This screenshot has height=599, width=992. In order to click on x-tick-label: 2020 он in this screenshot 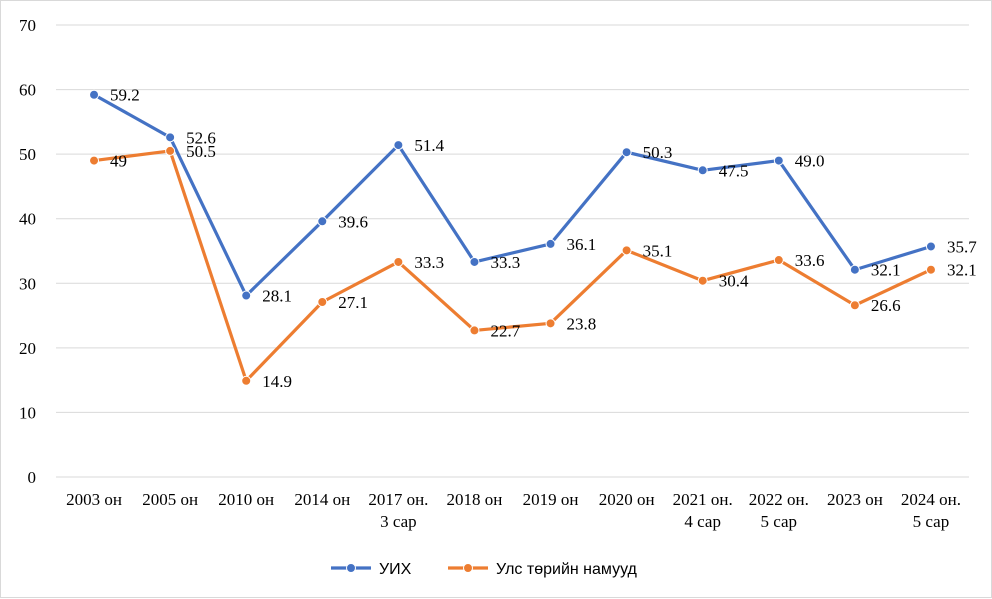, I will do `click(627, 499)`.